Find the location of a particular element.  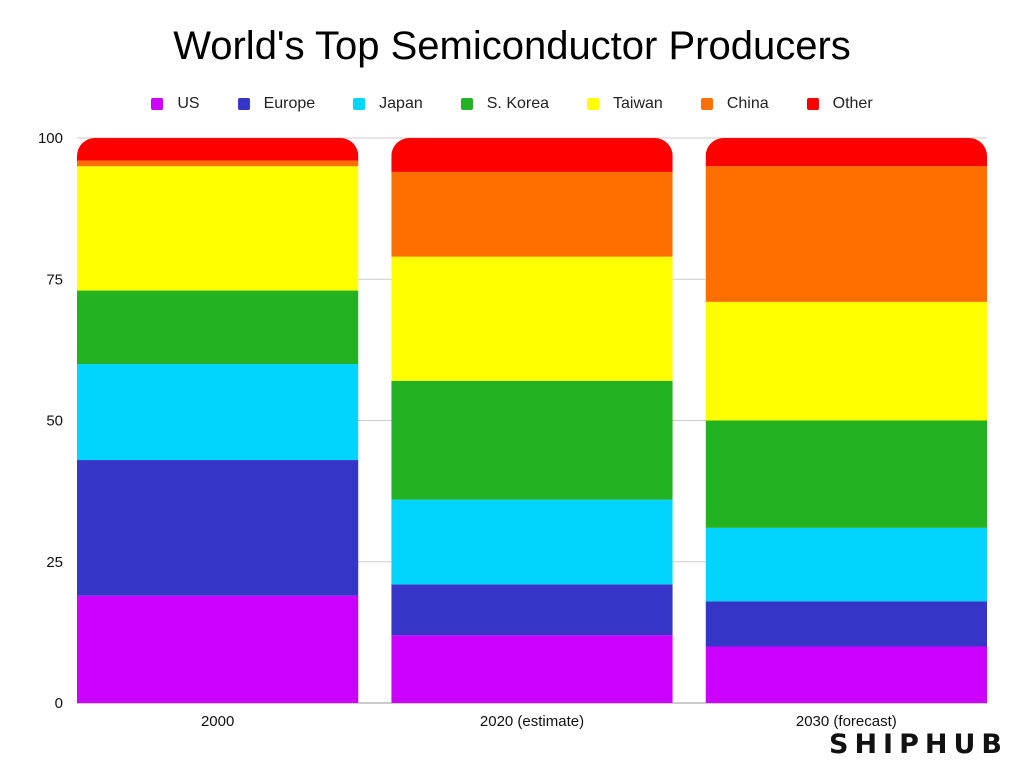

legend-item-taiwan: Taiwan is located at coordinates (625, 104).